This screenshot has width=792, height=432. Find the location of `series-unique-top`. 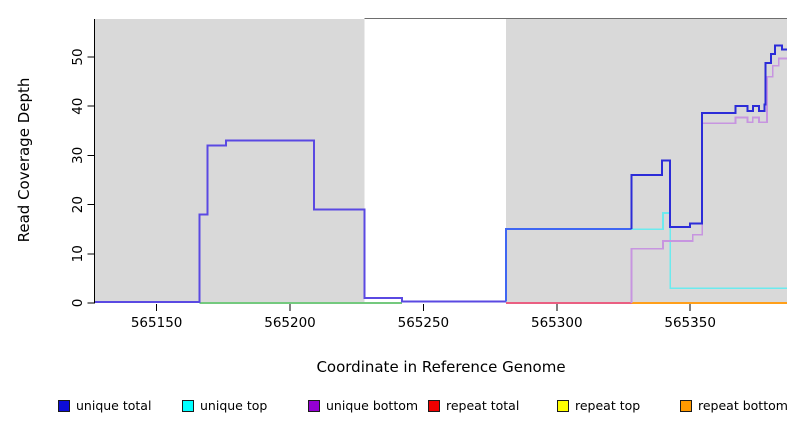

series-unique-top is located at coordinates (709, 251).